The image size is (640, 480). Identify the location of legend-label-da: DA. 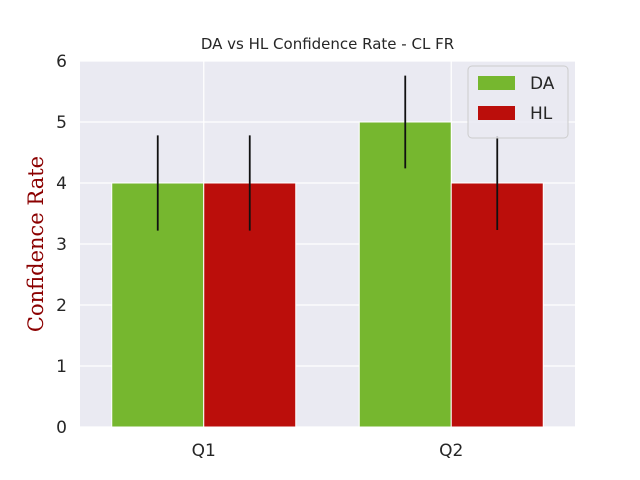
(542, 84).